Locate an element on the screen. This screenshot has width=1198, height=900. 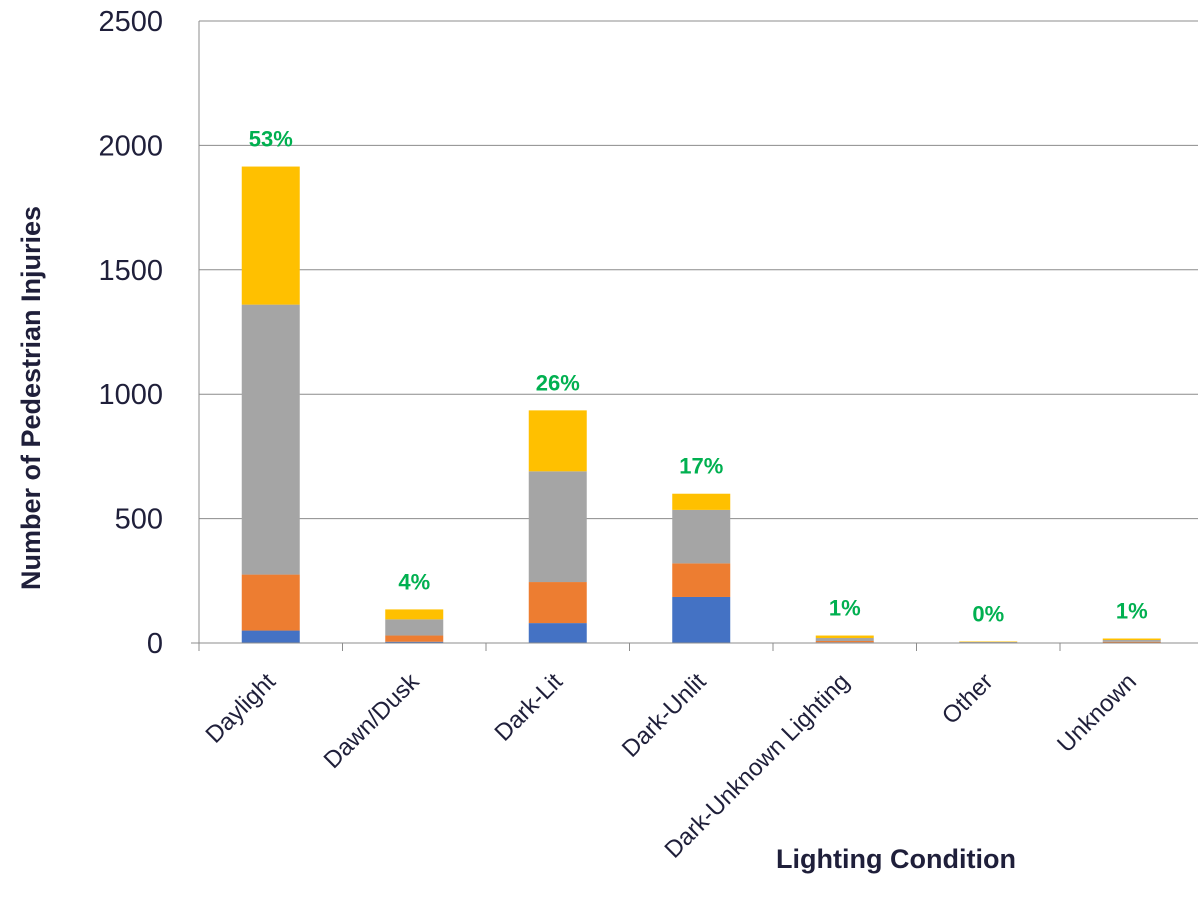
y-tick-label: 1000 is located at coordinates (130, 395).